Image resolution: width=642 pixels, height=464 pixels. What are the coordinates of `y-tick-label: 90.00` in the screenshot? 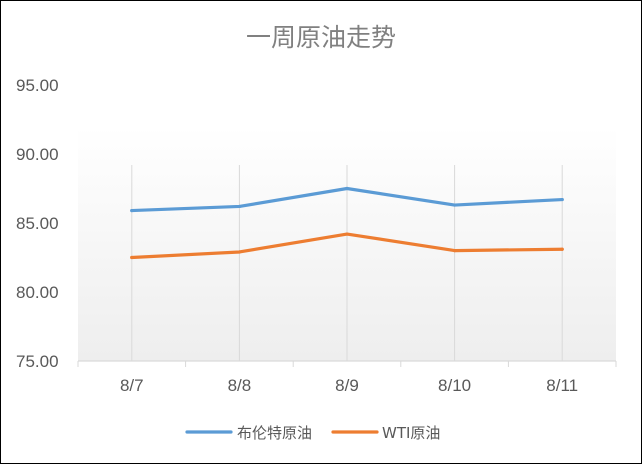 It's located at (37, 154).